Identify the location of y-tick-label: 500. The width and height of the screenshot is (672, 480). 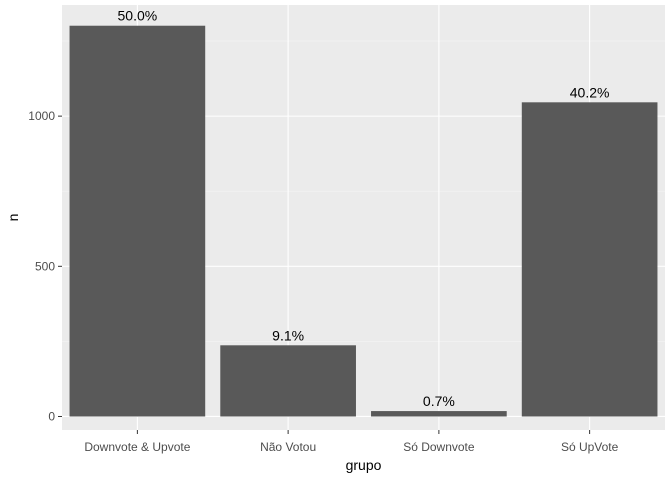
(45, 266).